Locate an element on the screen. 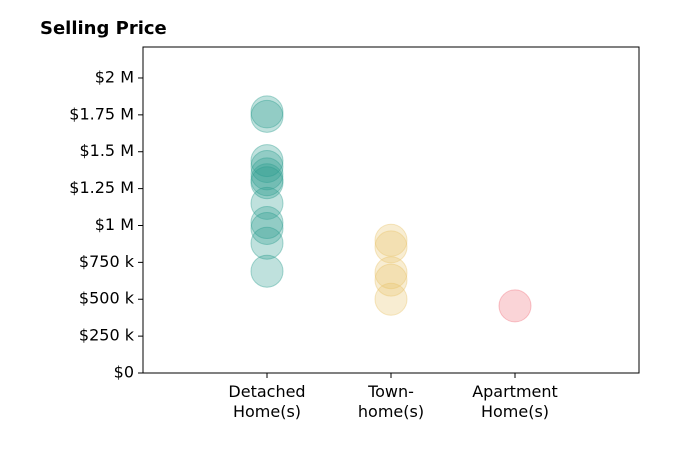 Image resolution: width=679 pixels, height=462 pixels. y-tick-label: $500 k is located at coordinates (107, 298).